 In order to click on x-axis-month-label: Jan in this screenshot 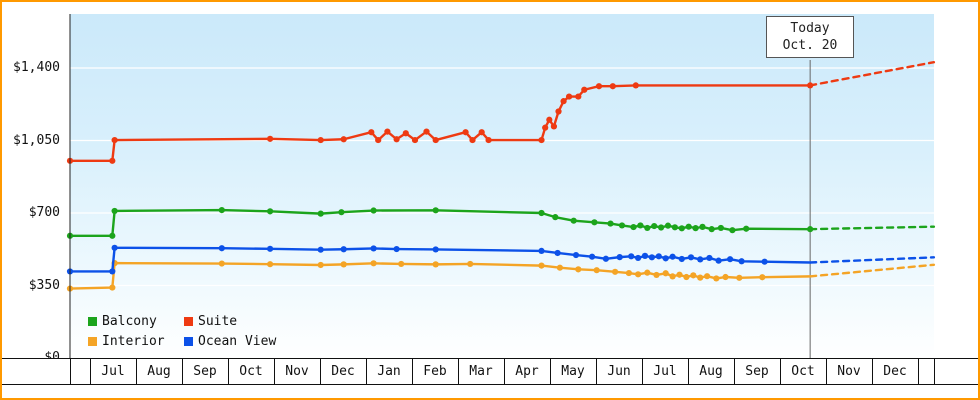, I will do `click(389, 371)`.